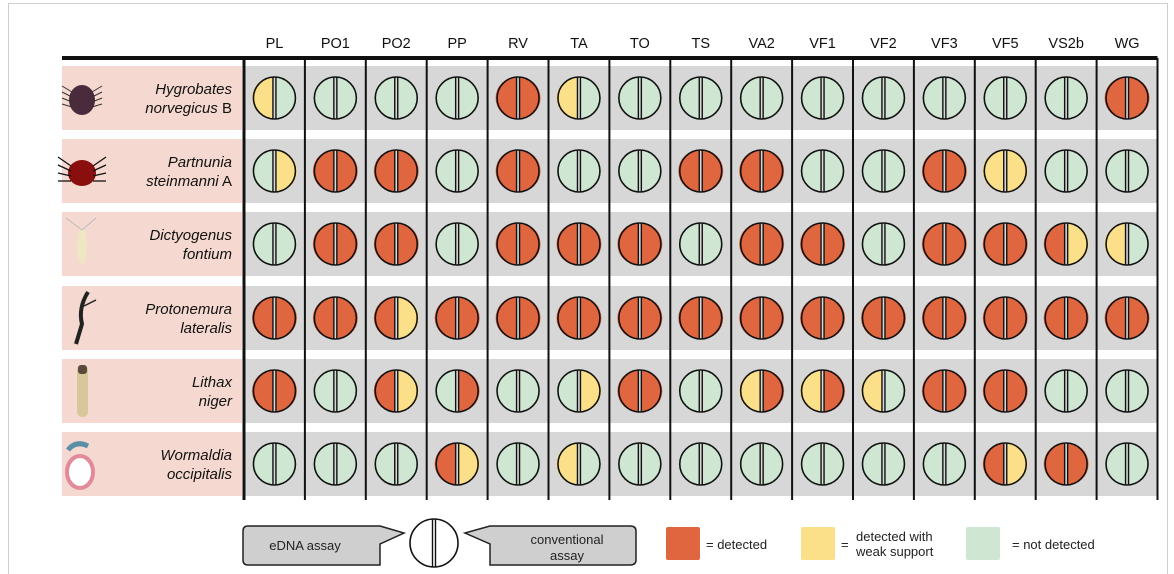  Describe the element at coordinates (188, 309) in the screenshot. I see `species-genus: Protonemura` at that location.